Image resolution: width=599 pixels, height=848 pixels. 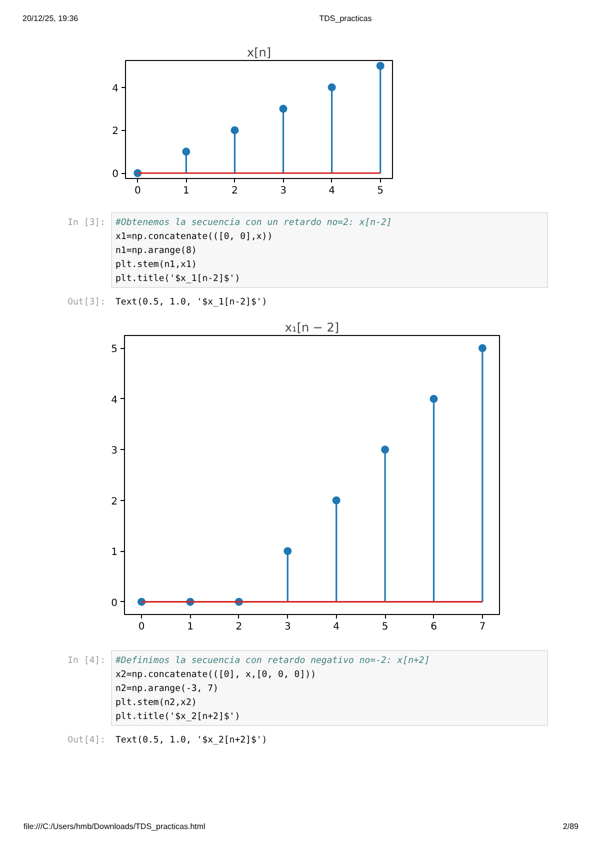 What do you see at coordinates (156, 265) in the screenshot?
I see `text: plt.stem(n1,x1)` at bounding box center [156, 265].